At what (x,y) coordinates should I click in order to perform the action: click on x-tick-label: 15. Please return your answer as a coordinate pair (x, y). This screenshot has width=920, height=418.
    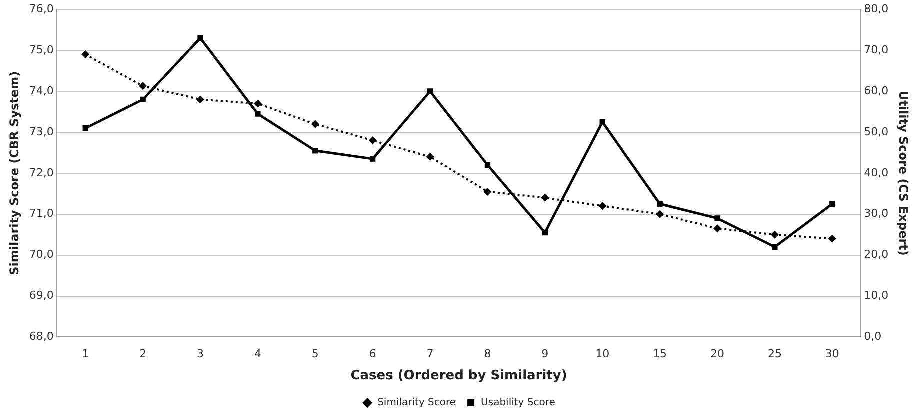
    Looking at the image, I should click on (660, 354).